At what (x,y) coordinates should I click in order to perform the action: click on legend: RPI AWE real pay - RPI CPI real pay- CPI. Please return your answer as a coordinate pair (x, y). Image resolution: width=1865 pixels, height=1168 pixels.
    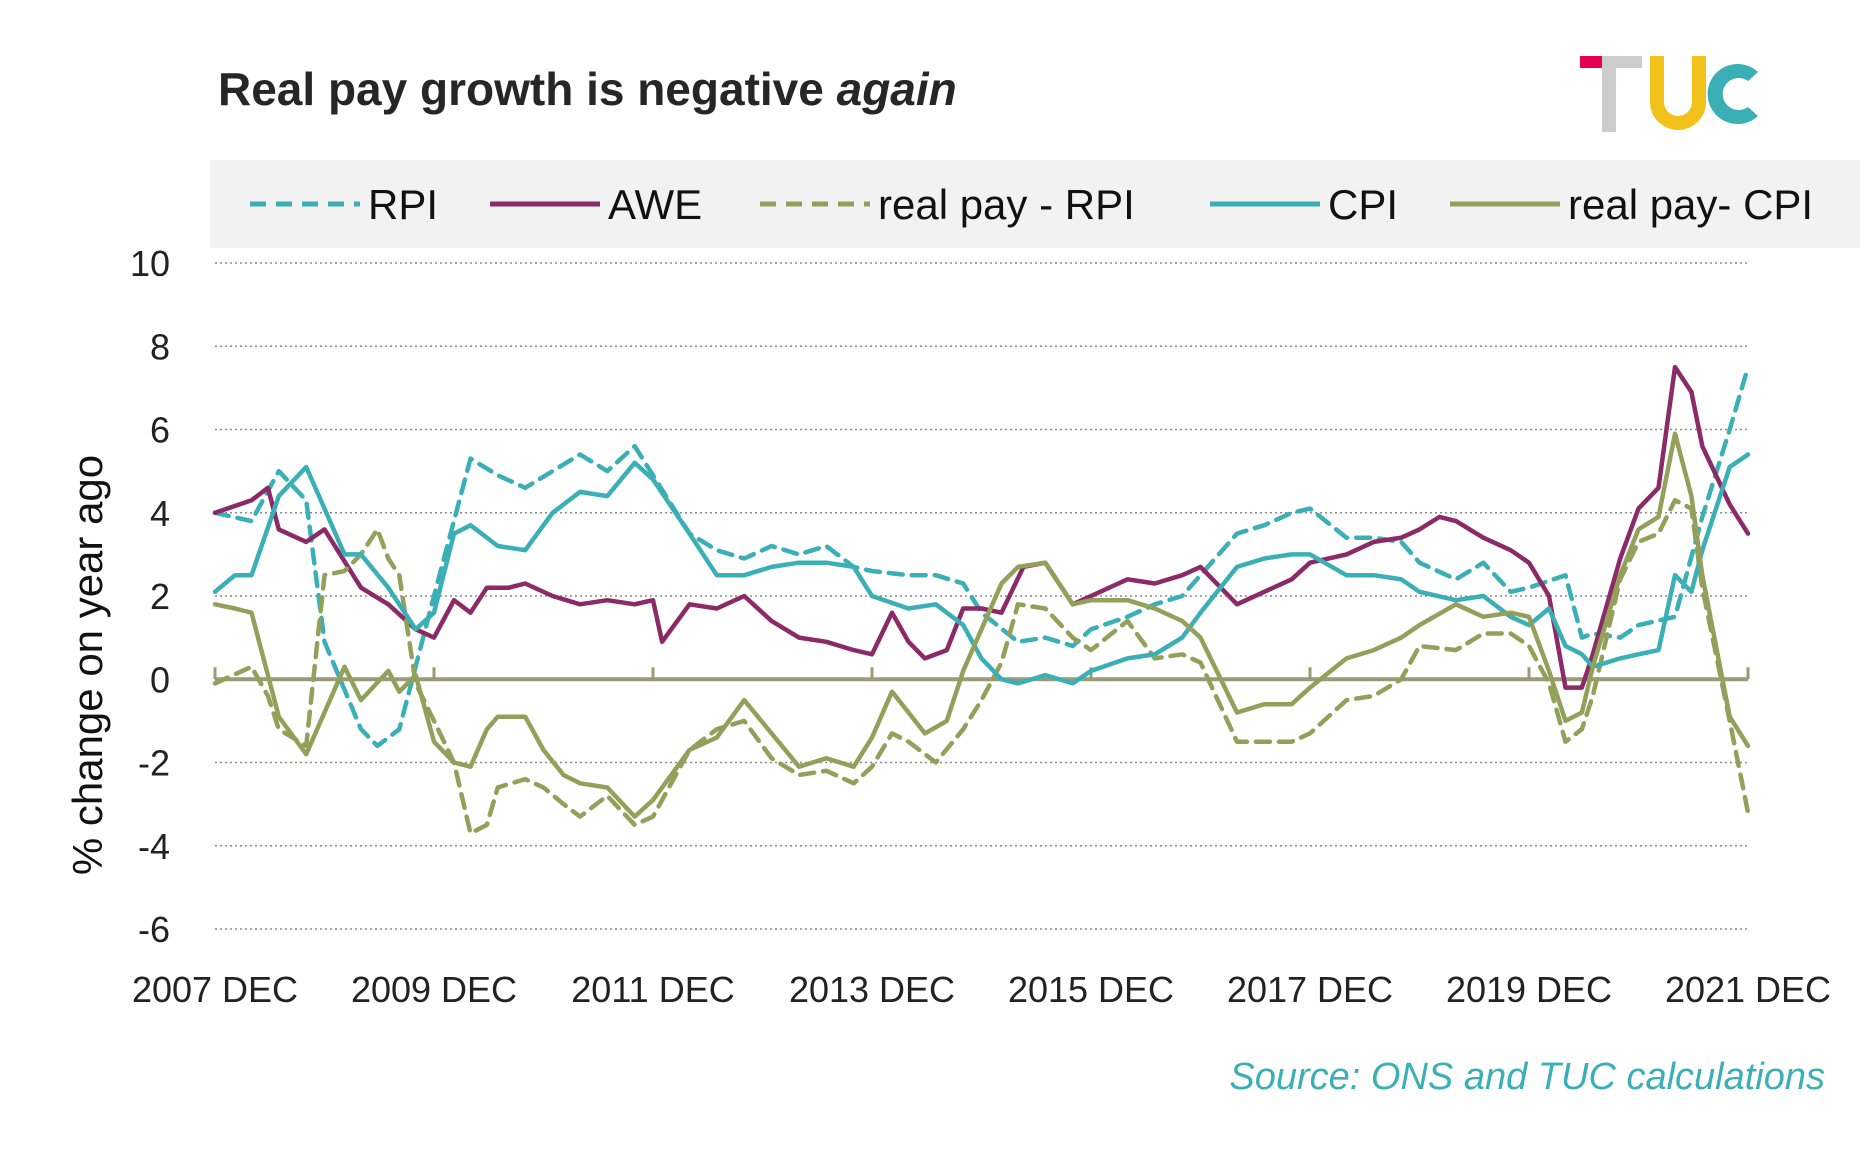
    Looking at the image, I should click on (1031, 204).